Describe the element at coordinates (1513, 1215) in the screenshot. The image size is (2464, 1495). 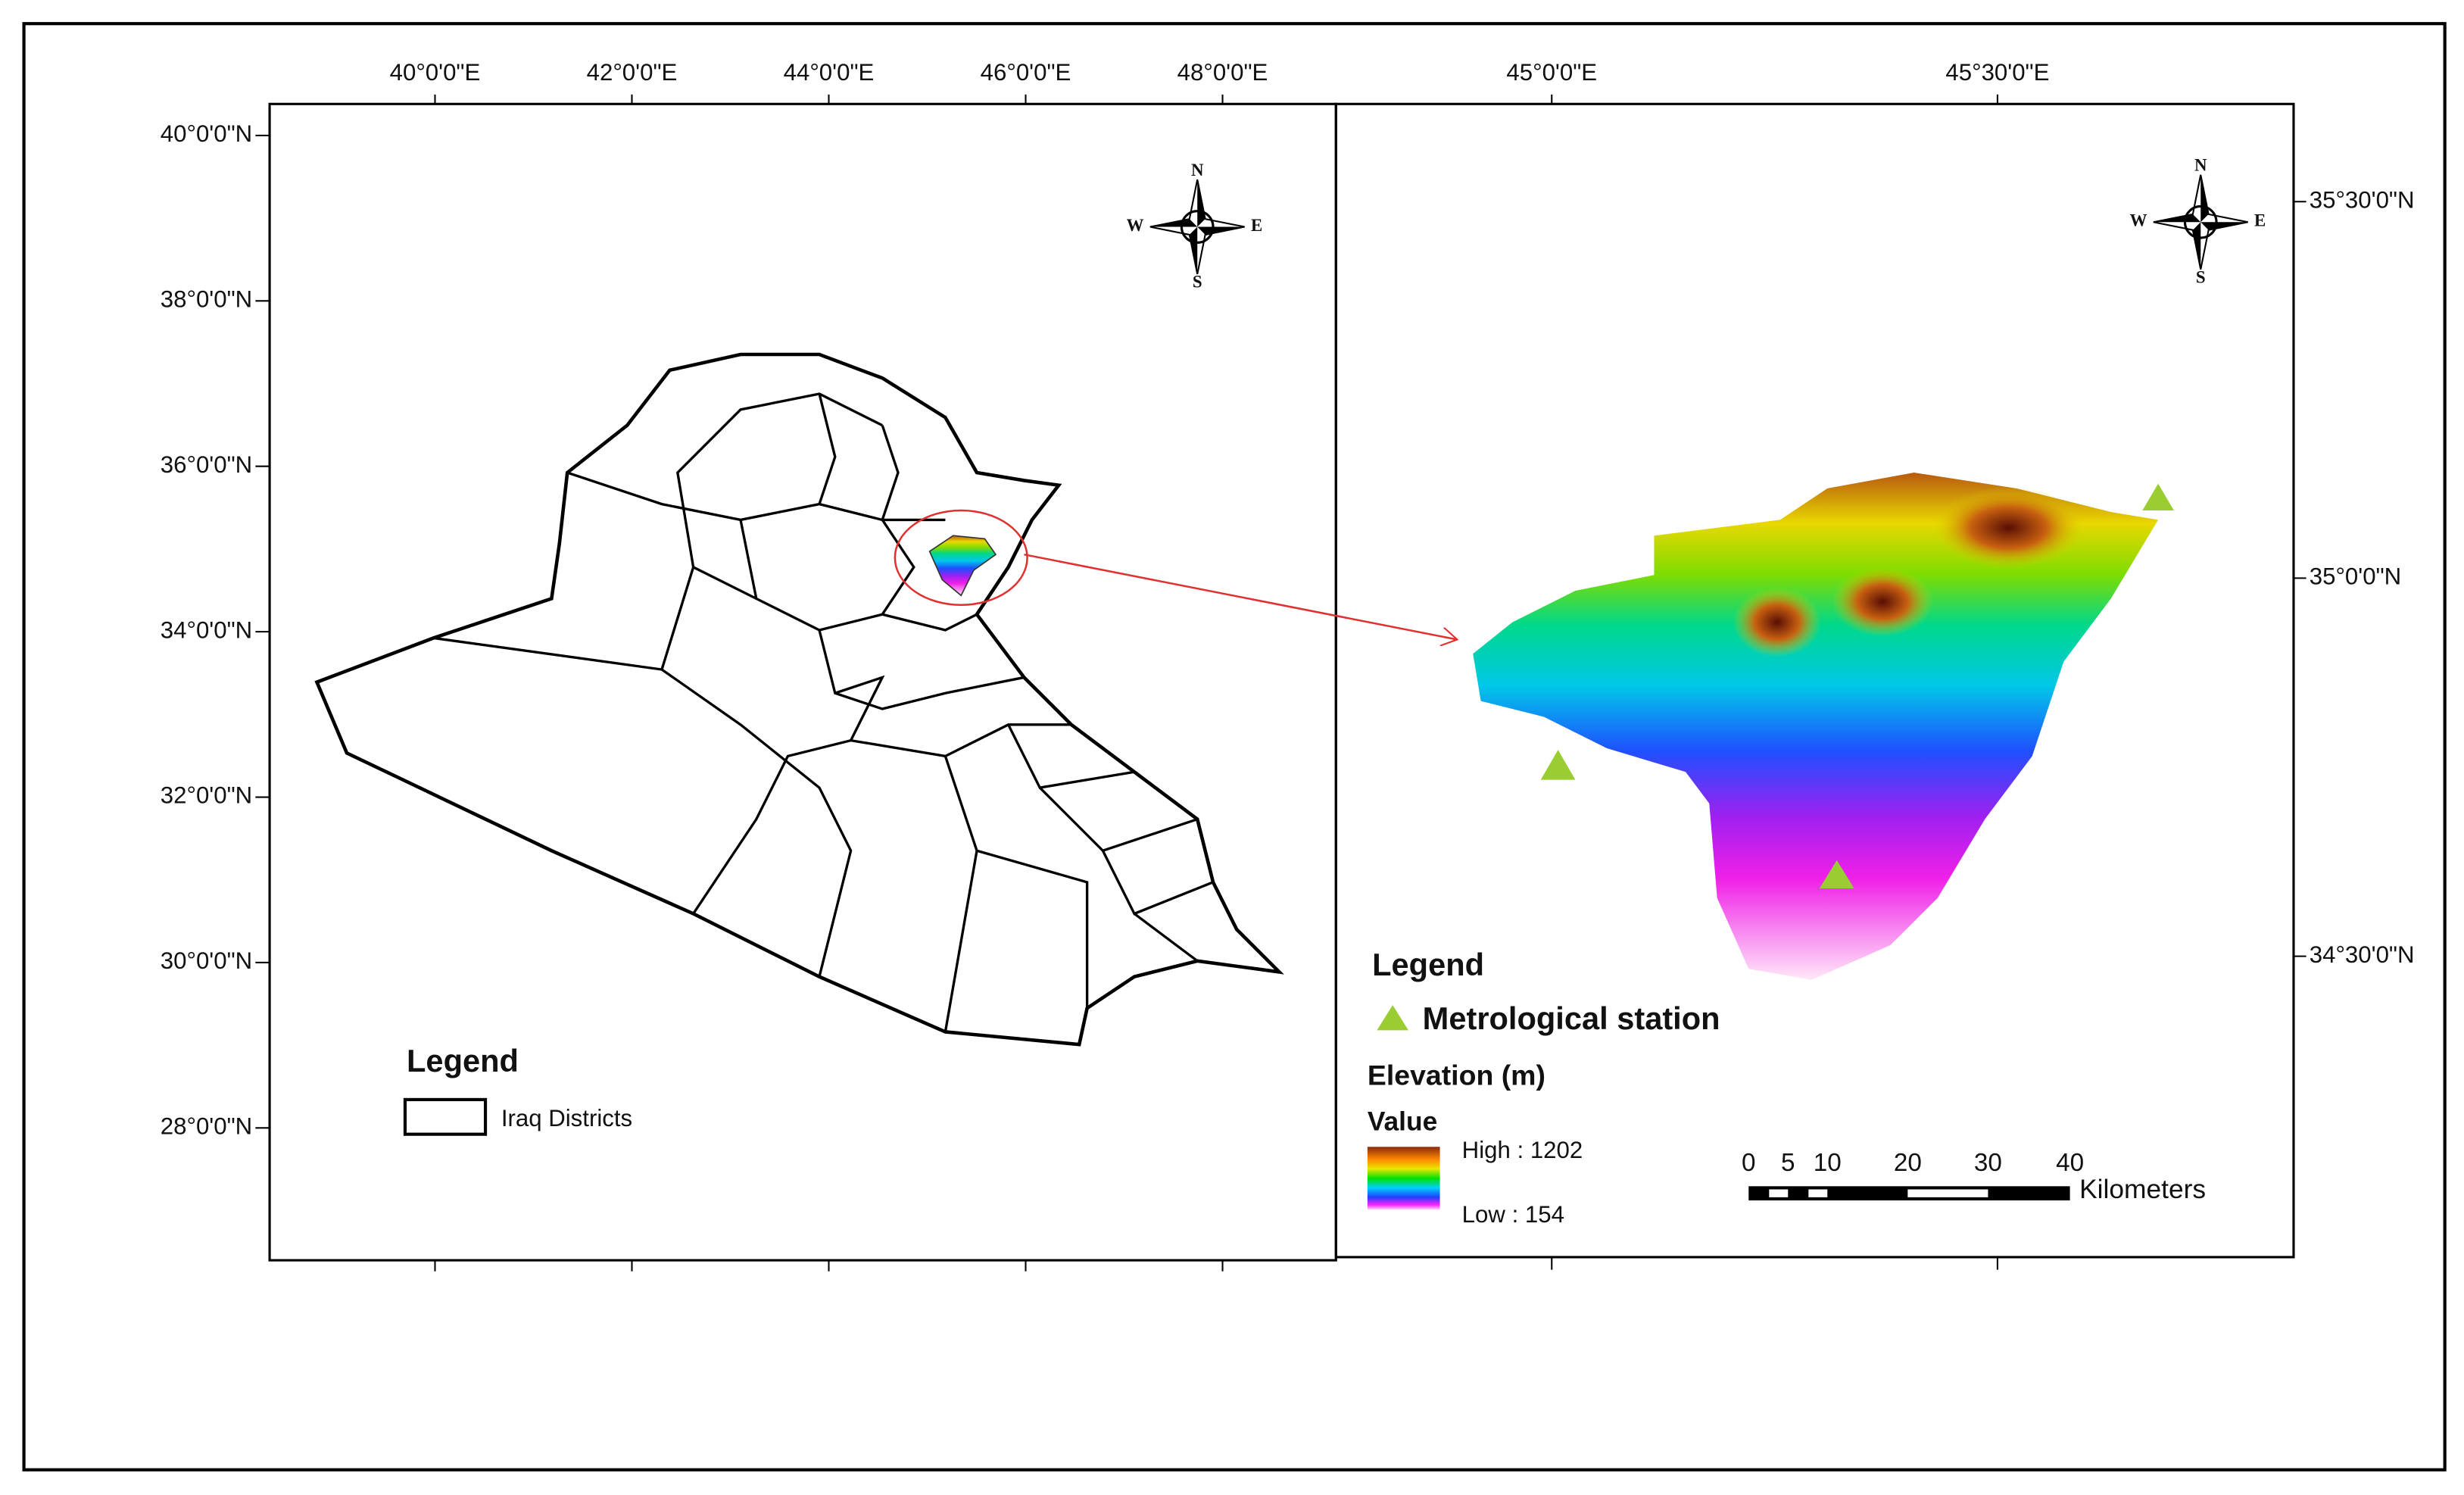
I see `ramp-label: Low : 154` at that location.